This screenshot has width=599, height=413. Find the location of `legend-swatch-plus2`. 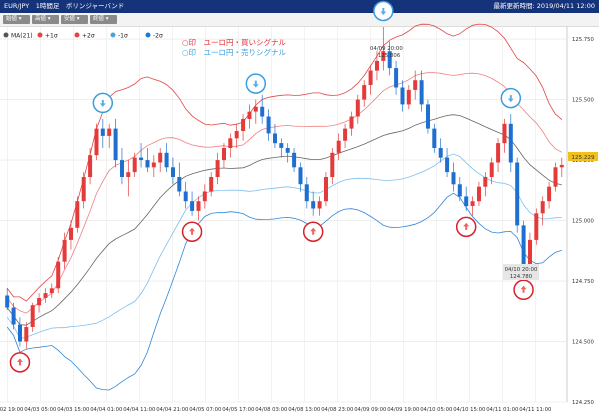

legend-swatch-plus2 is located at coordinates (77, 35).